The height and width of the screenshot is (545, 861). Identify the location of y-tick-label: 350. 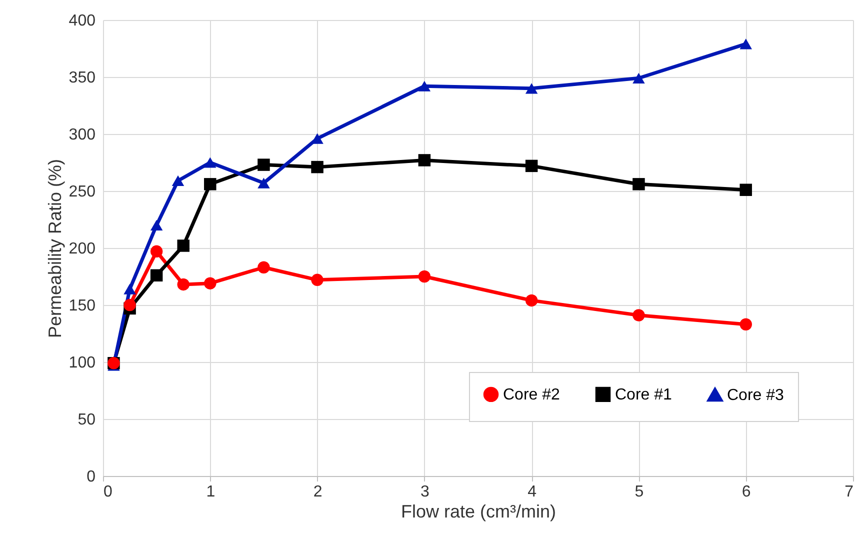
(82, 78).